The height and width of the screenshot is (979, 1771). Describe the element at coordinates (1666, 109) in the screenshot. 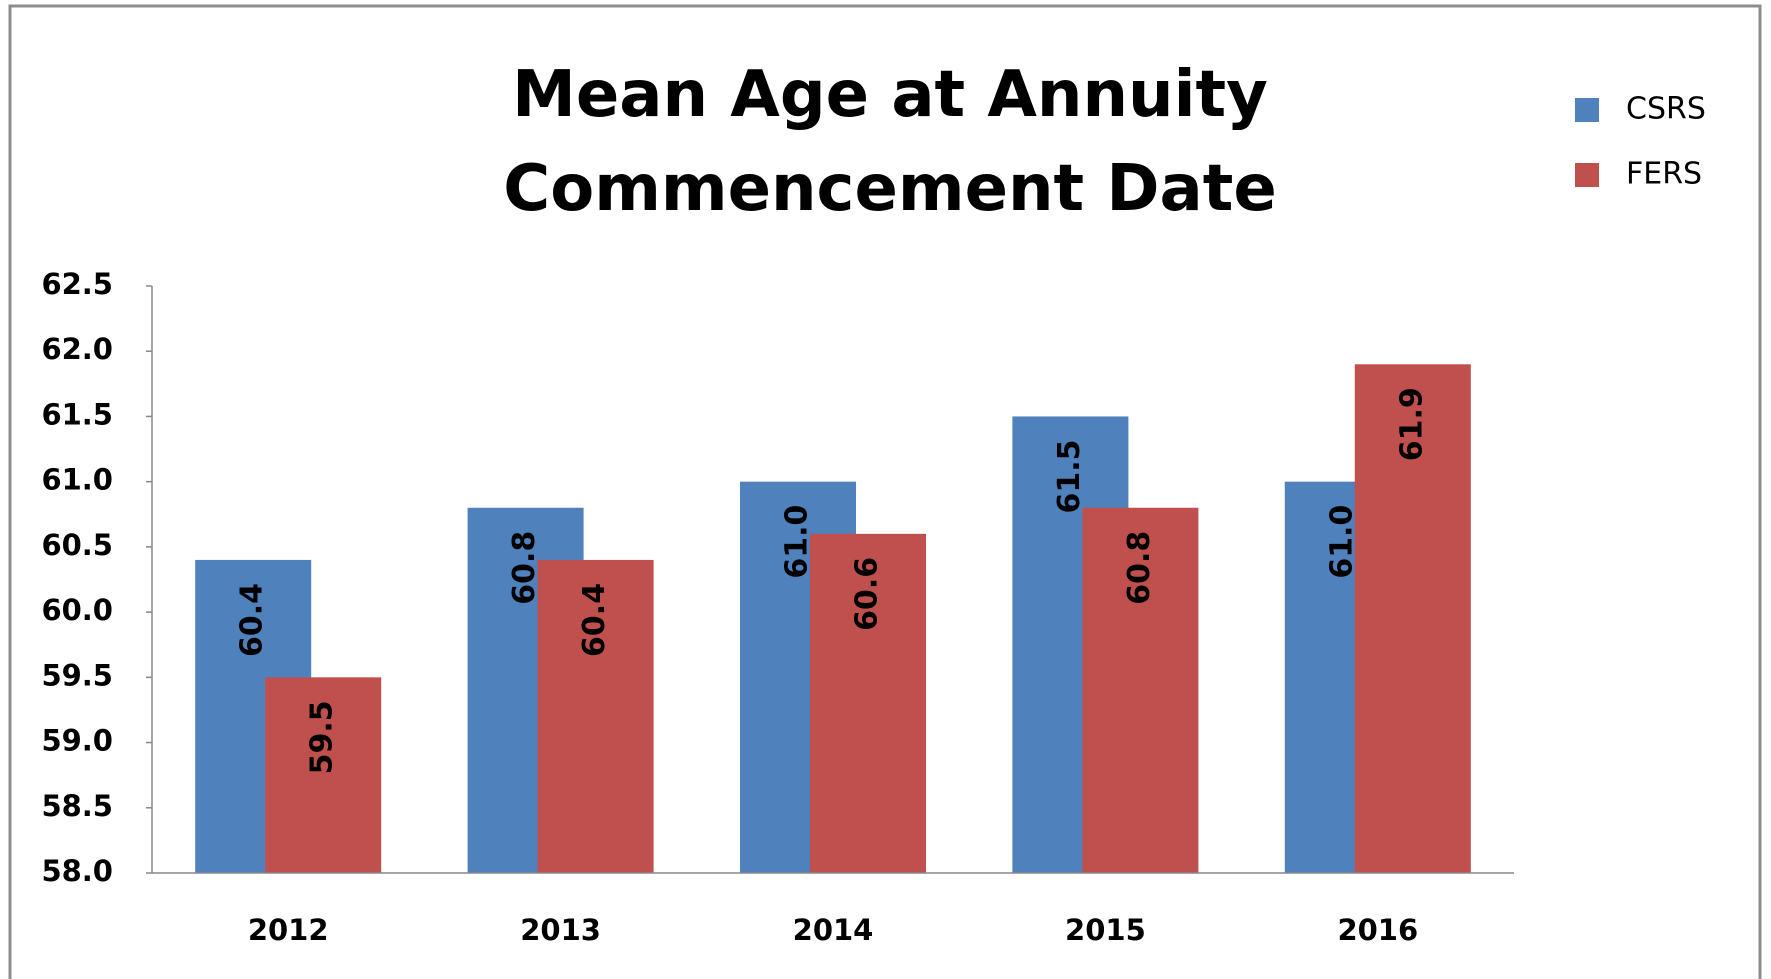

I see `legend-label: CSRS` at that location.